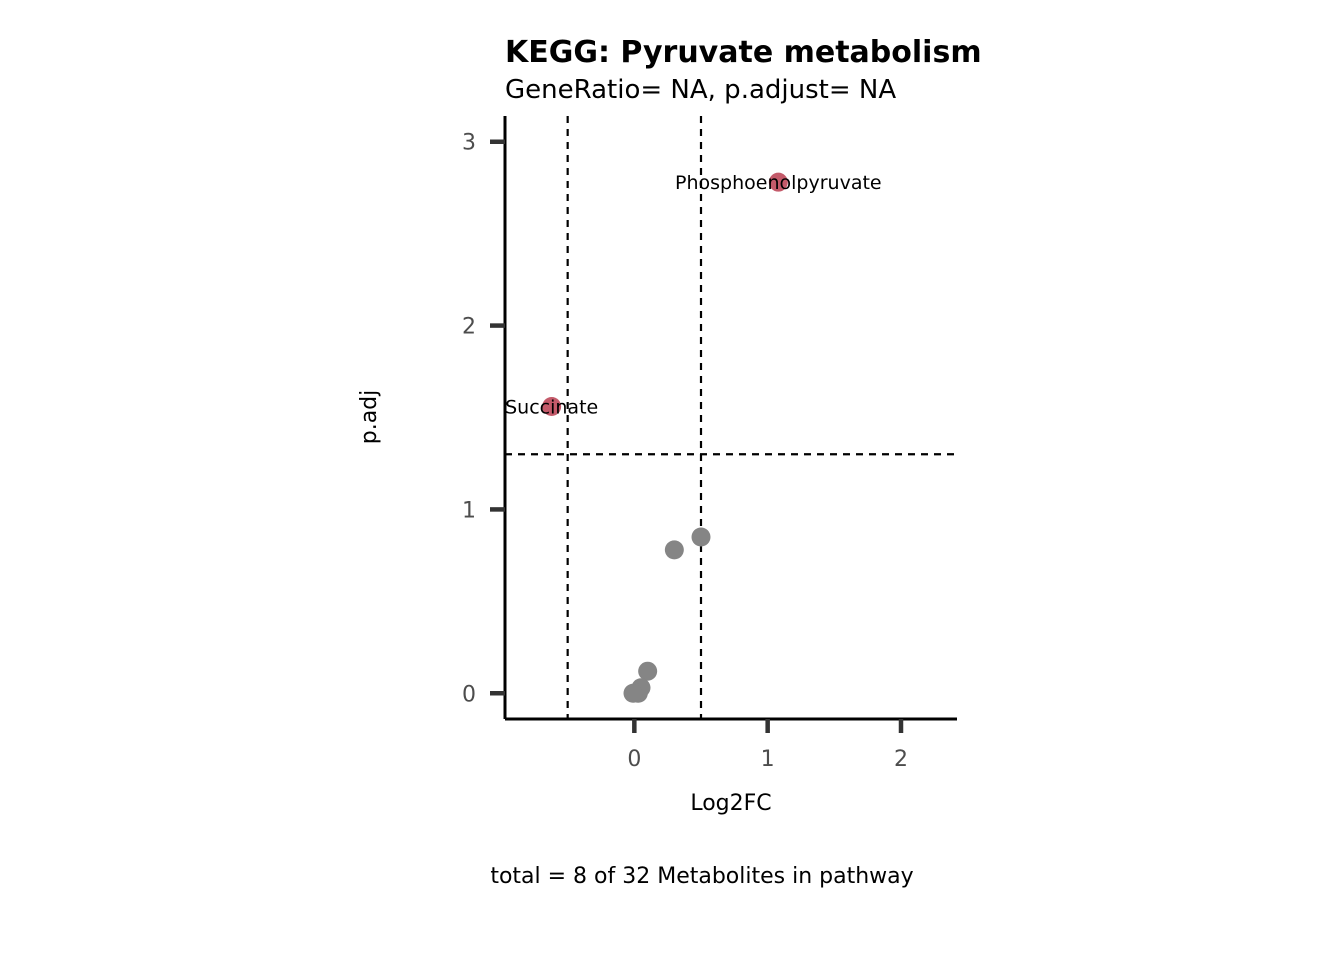 Image resolution: width=1344 pixels, height=960 pixels. Describe the element at coordinates (767, 745) in the screenshot. I see `x-axis-ticks: 0 1 2` at that location.